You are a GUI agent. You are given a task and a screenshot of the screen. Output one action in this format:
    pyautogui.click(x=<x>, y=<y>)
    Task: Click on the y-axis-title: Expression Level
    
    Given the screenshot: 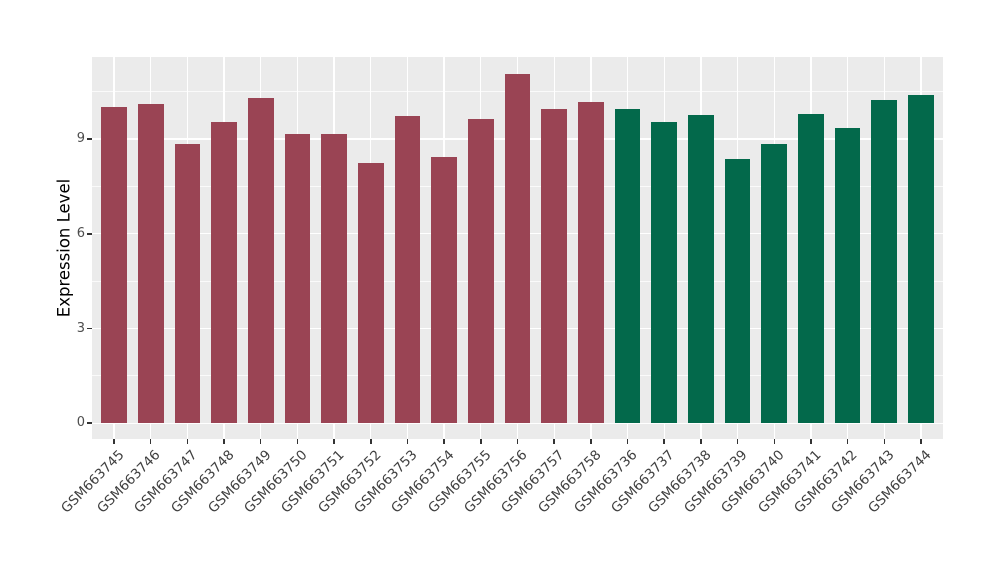 What is the action you would take?
    pyautogui.click(x=64, y=248)
    